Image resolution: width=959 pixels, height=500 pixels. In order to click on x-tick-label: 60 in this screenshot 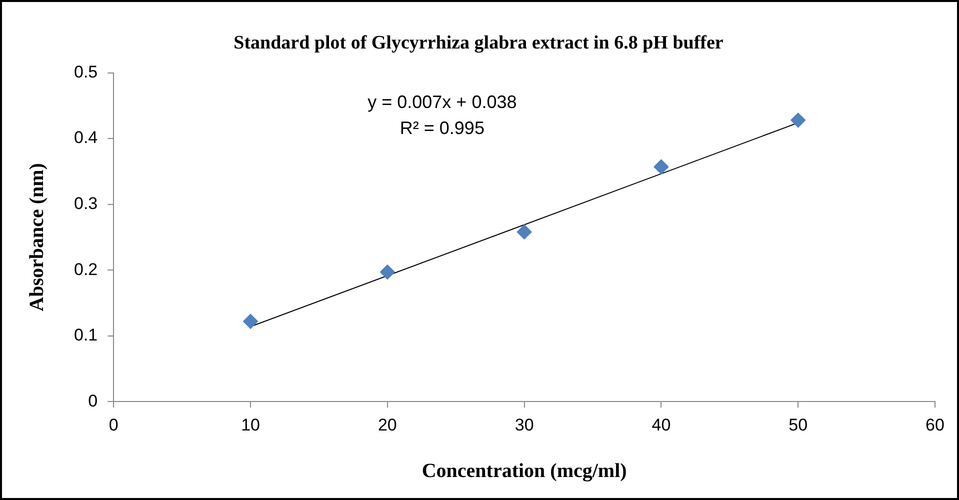, I will do `click(935, 424)`.